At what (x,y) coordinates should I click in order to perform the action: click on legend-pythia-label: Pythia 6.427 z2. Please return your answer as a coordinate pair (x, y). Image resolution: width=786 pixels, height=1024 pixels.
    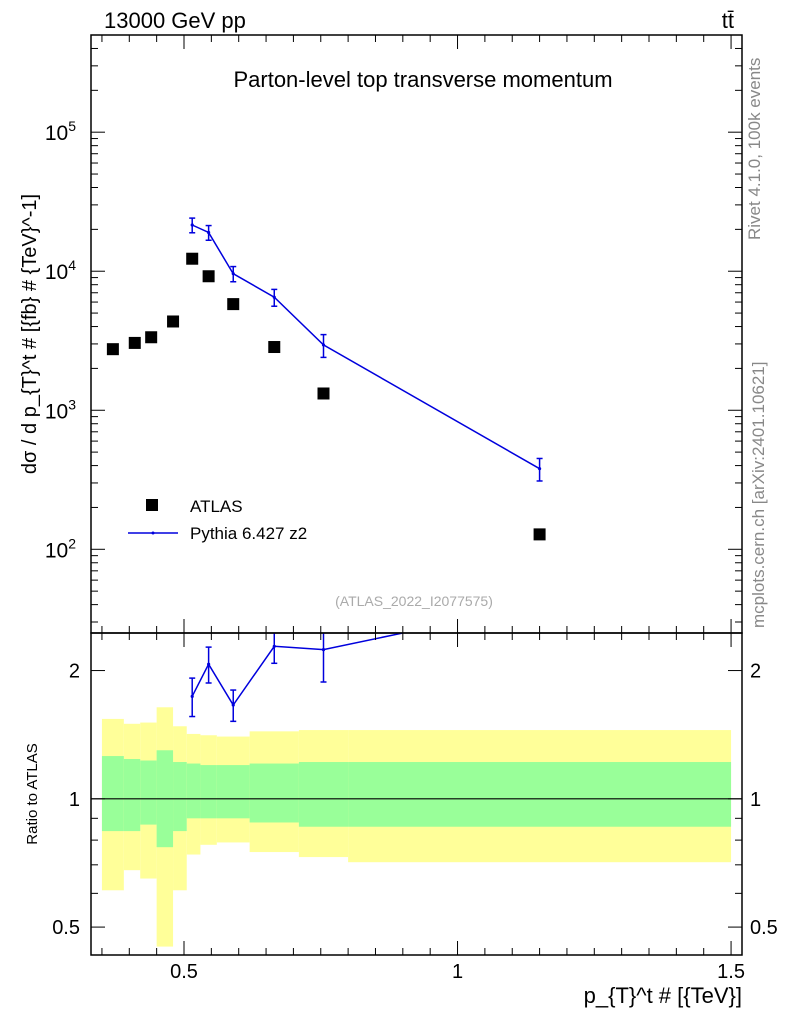
    Looking at the image, I should click on (248, 533).